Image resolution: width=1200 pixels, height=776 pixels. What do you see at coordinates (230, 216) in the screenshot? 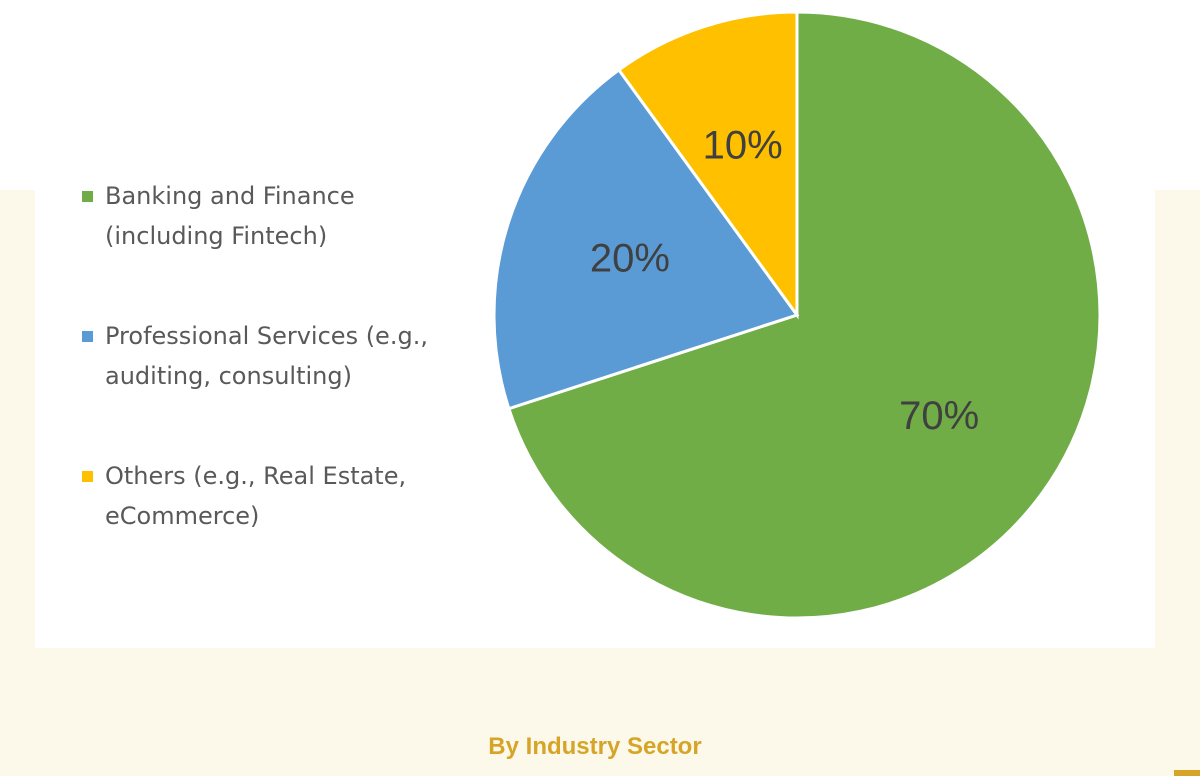
I see `legend-label: Banking and Finance (including Fintech)` at bounding box center [230, 216].